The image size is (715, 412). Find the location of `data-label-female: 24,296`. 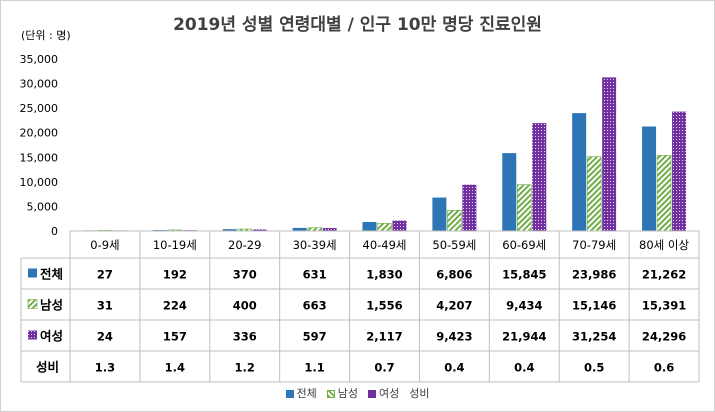

data-label-female: 24,296 is located at coordinates (664, 337).